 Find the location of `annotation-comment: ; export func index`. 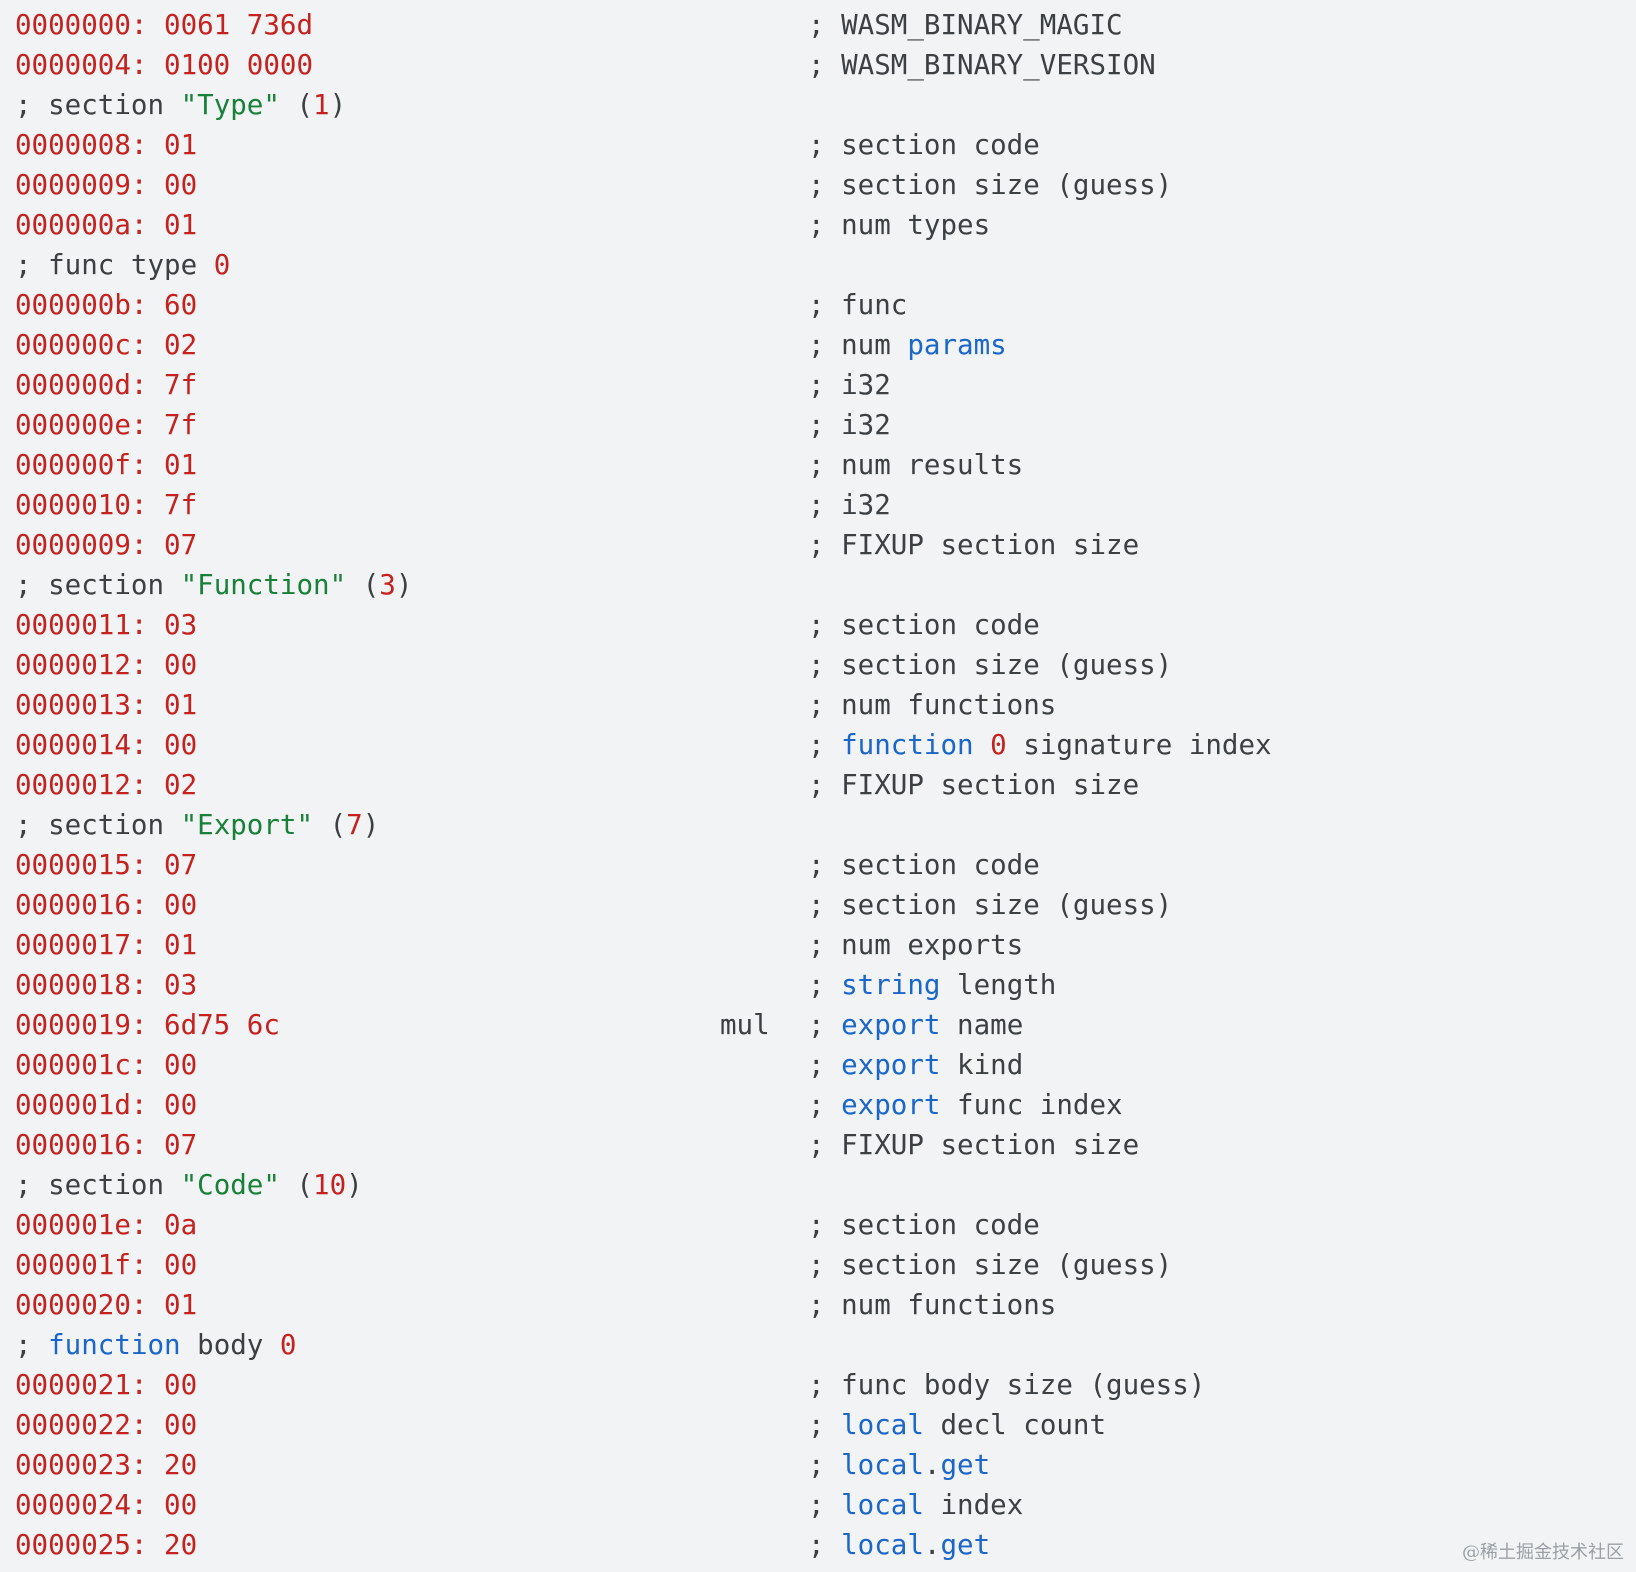

annotation-comment: ; export func index is located at coordinates (965, 1105).